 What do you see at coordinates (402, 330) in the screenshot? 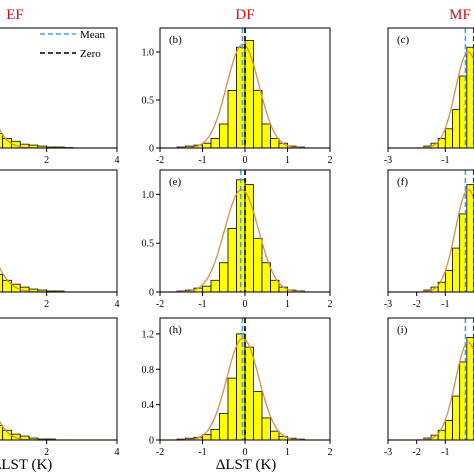
I see `panel-label: (i)` at bounding box center [402, 330].